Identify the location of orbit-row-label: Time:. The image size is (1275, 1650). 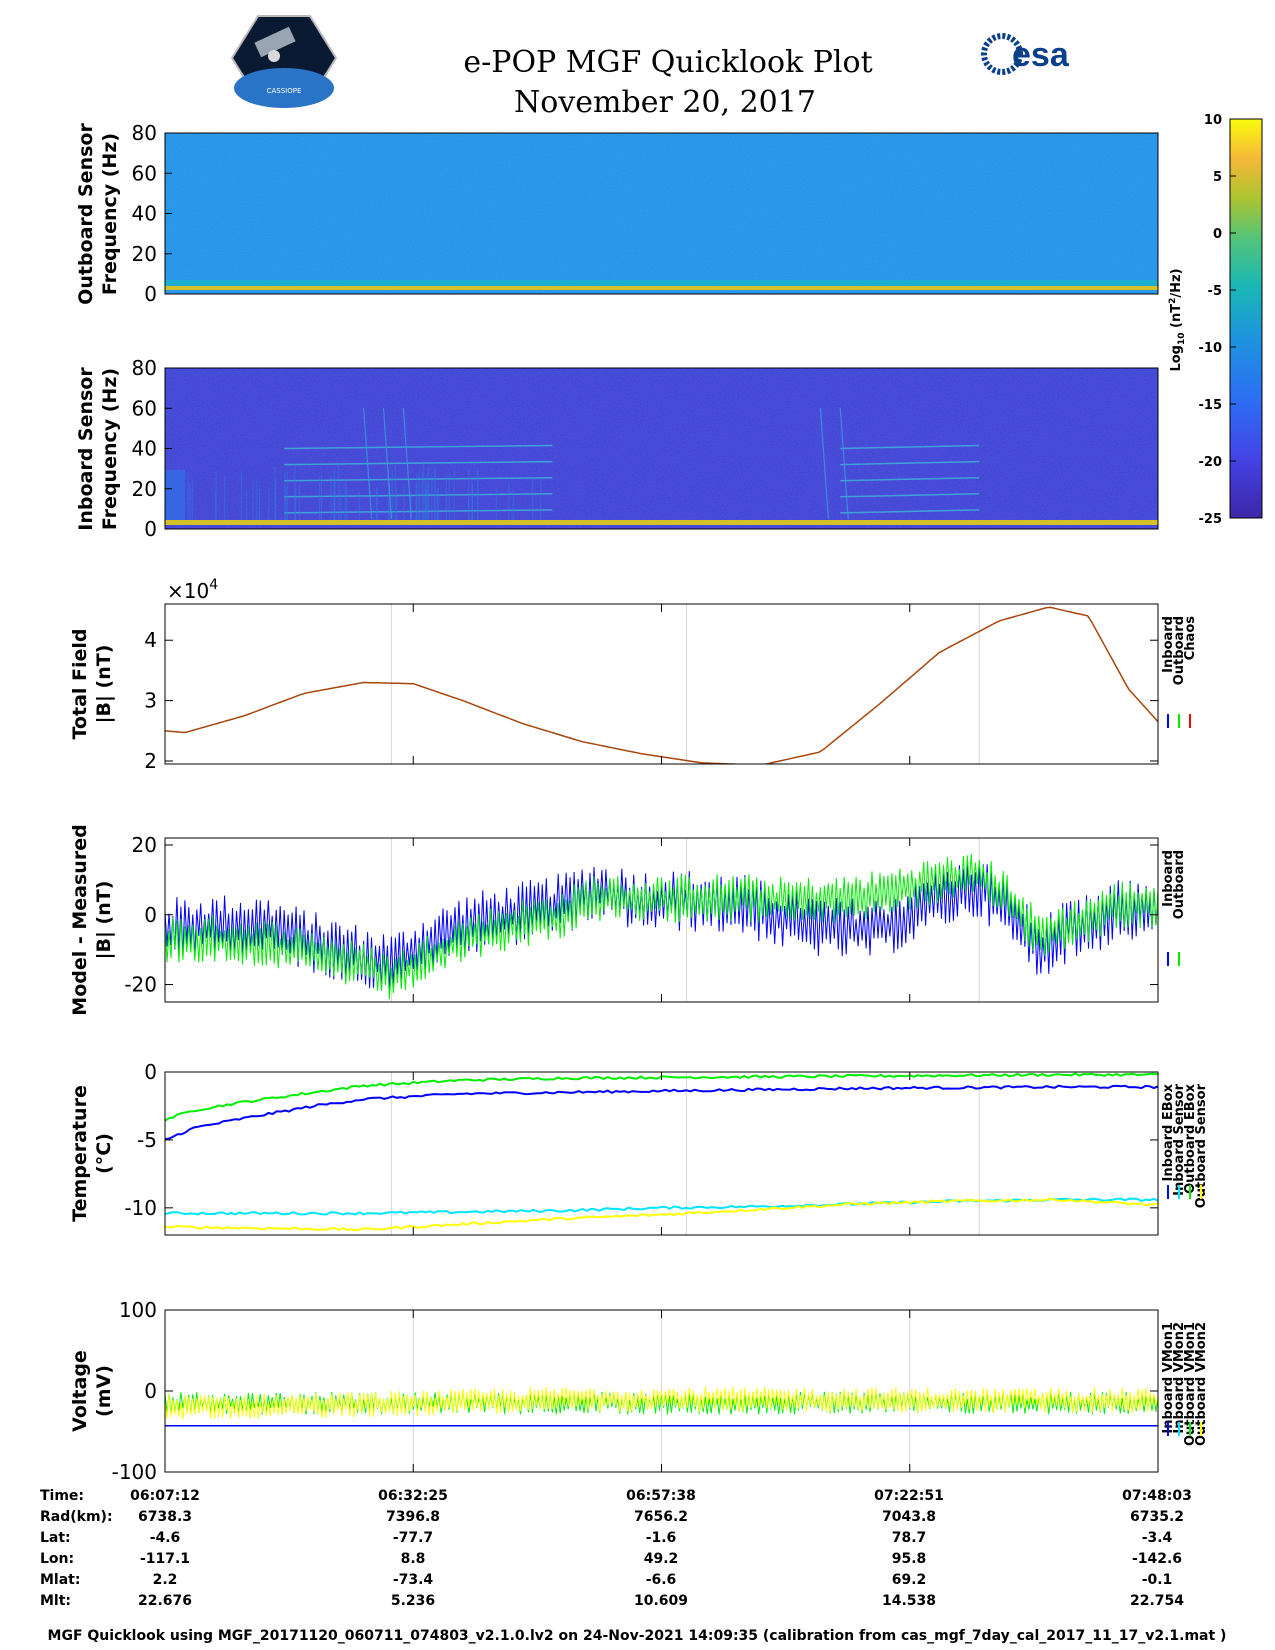
(62, 1496).